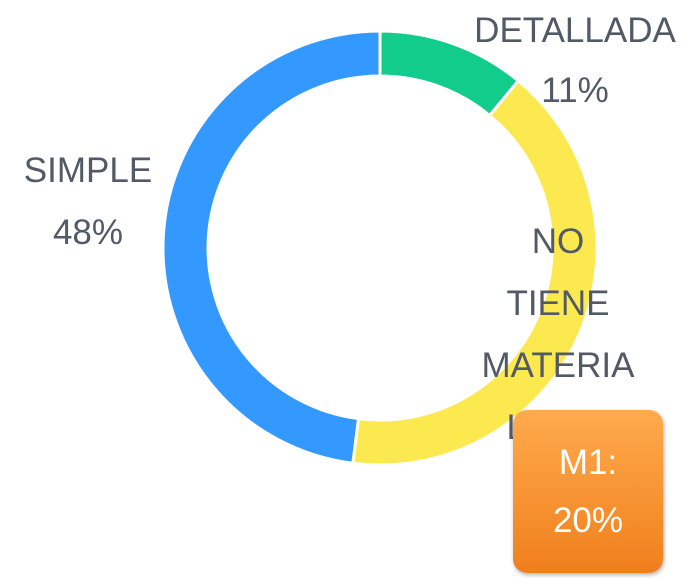 Image resolution: width=691 pixels, height=579 pixels. I want to click on category-label: DETALLADA, so click(575, 30).